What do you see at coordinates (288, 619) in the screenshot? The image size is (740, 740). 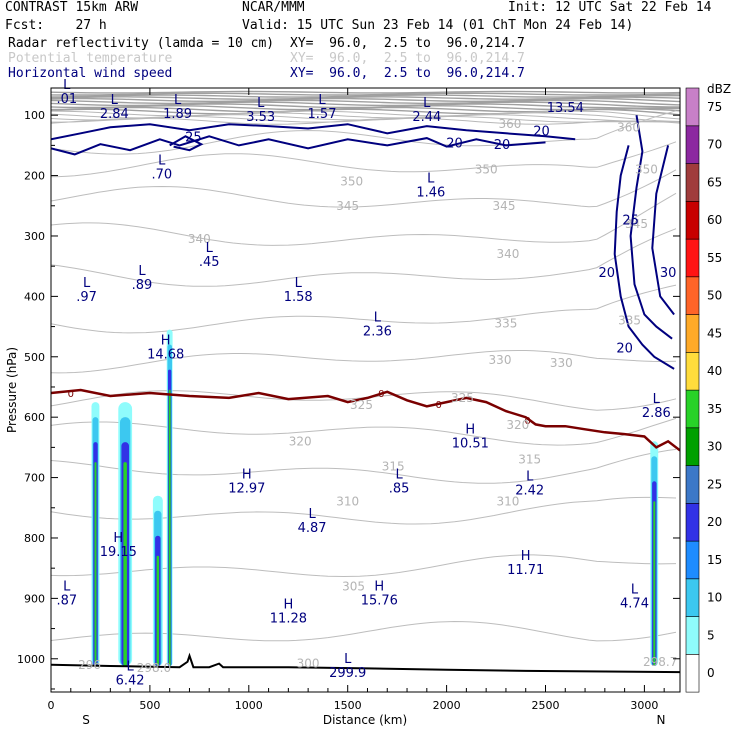 I see `extremum-value: 11.28` at bounding box center [288, 619].